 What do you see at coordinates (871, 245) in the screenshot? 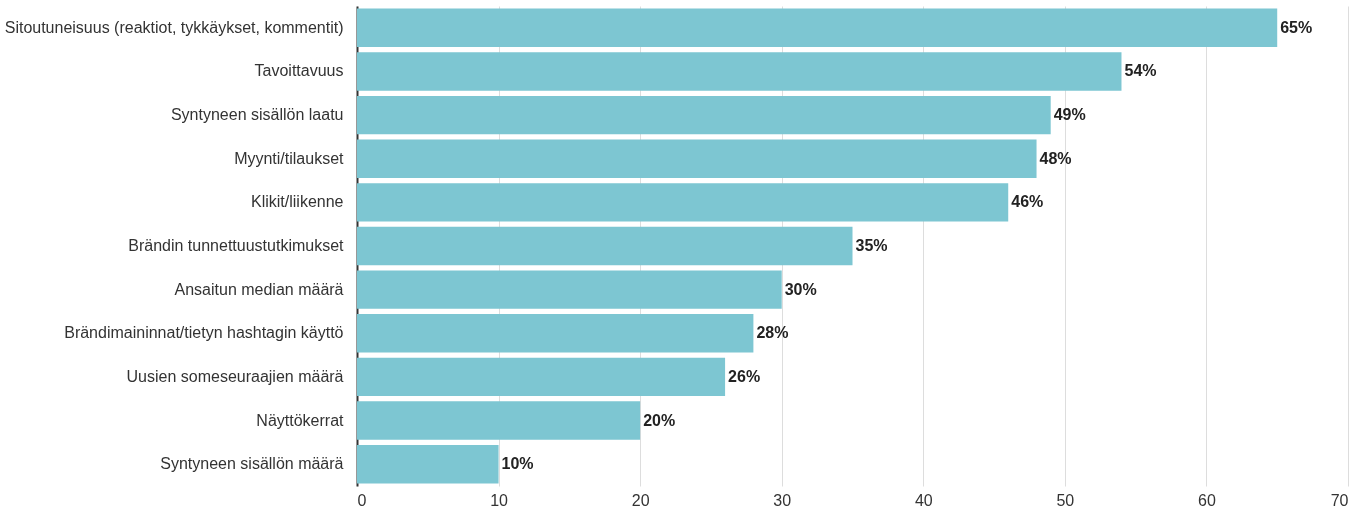
I see `data-label: 35%` at bounding box center [871, 245].